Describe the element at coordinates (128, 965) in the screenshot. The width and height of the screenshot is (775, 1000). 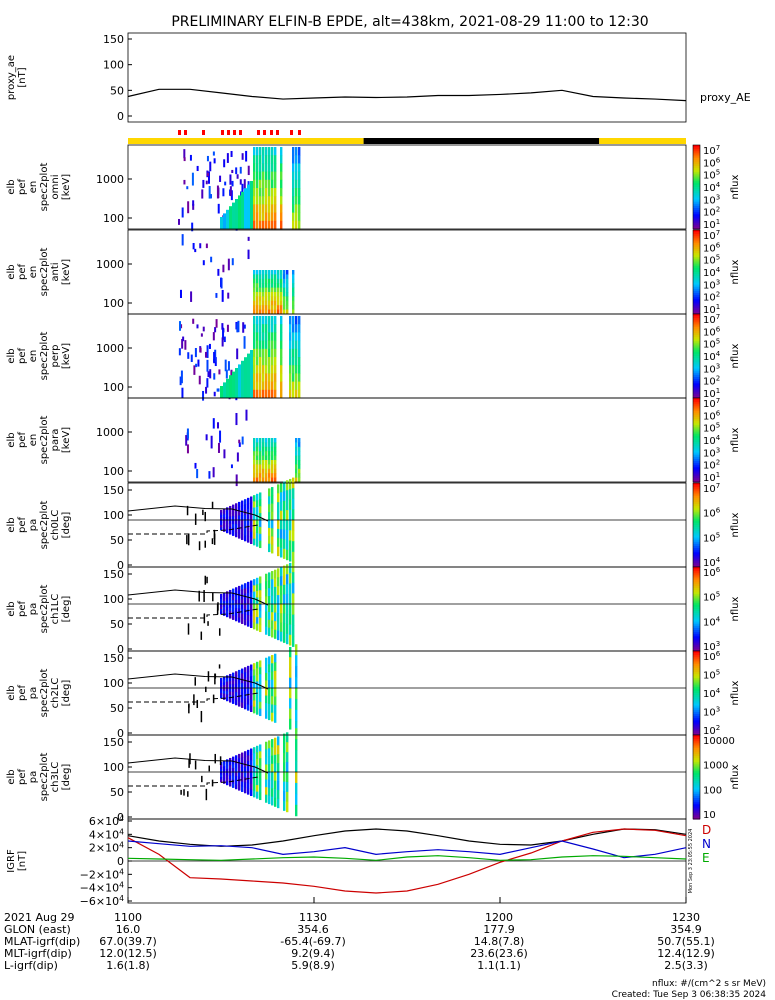
I see `ephemeris-value: 1.6(1.8)` at that location.